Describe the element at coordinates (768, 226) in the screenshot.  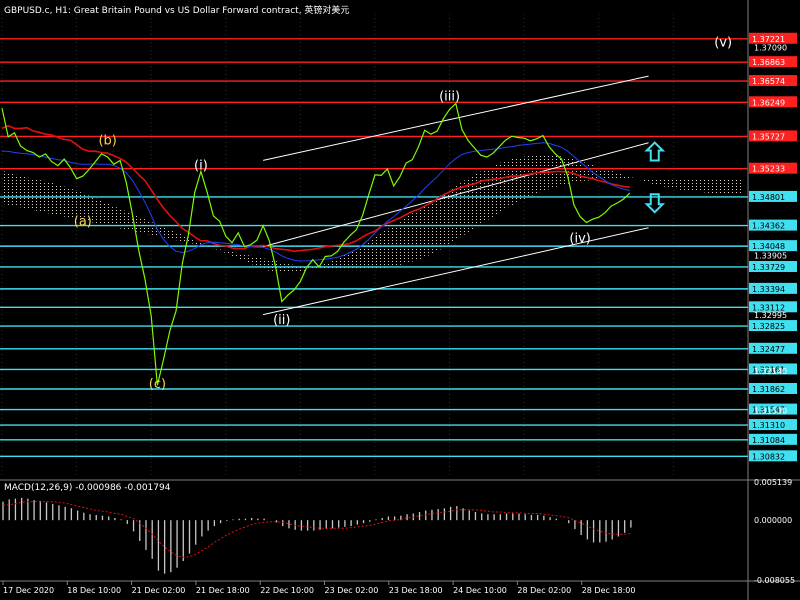
I see `cyan-level-label: 1.34362` at that location.